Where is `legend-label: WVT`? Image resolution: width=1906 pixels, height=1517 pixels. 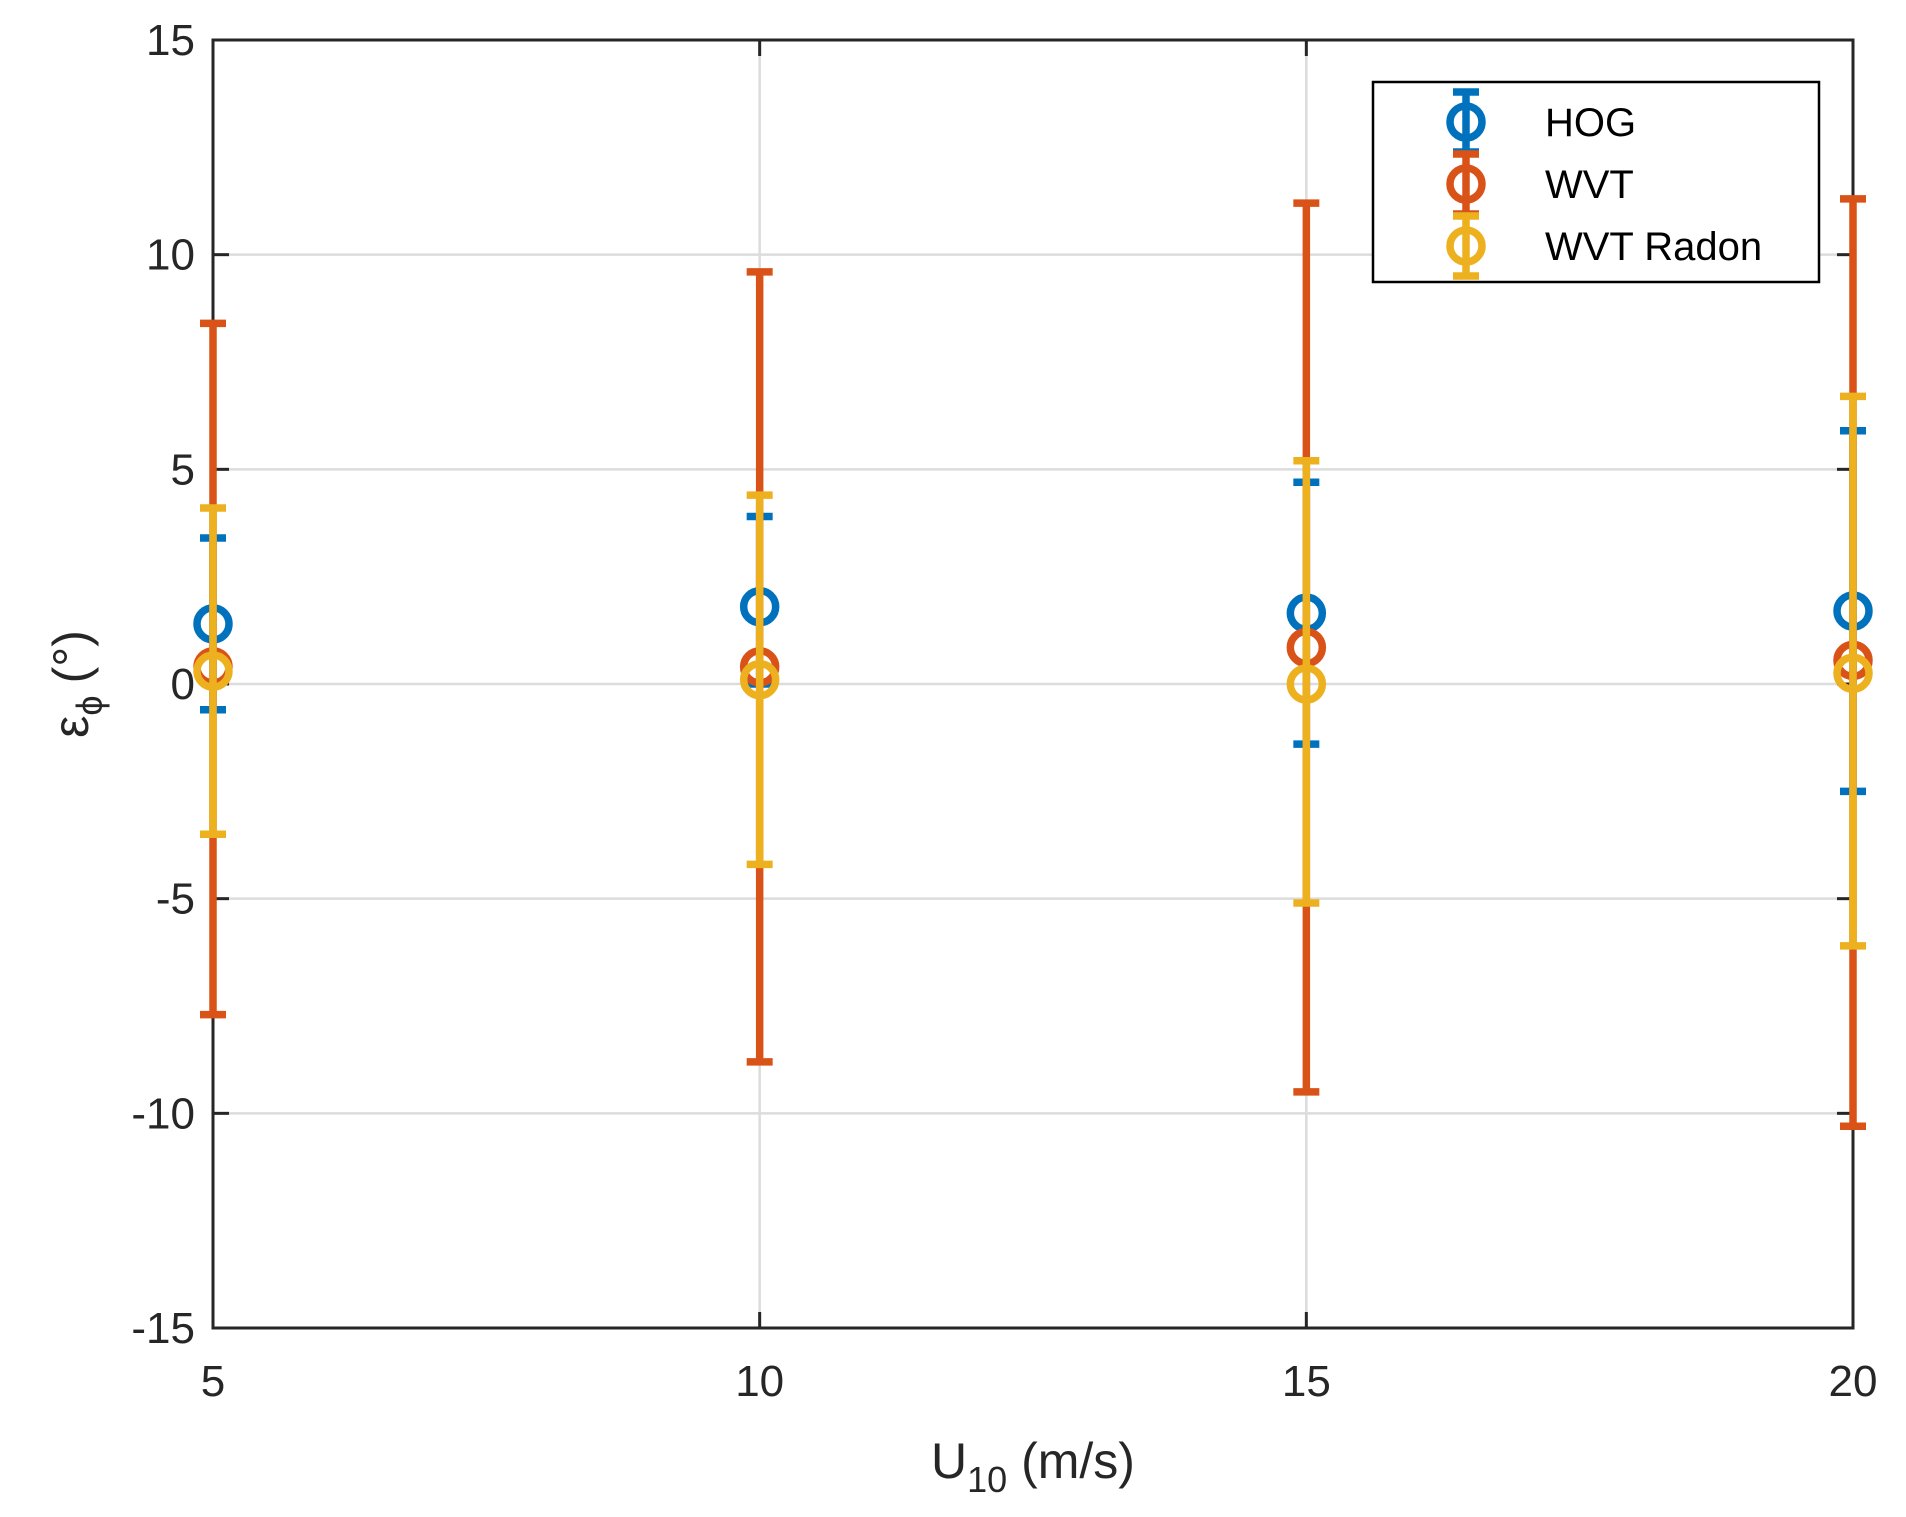 legend-label: WVT is located at coordinates (1589, 185).